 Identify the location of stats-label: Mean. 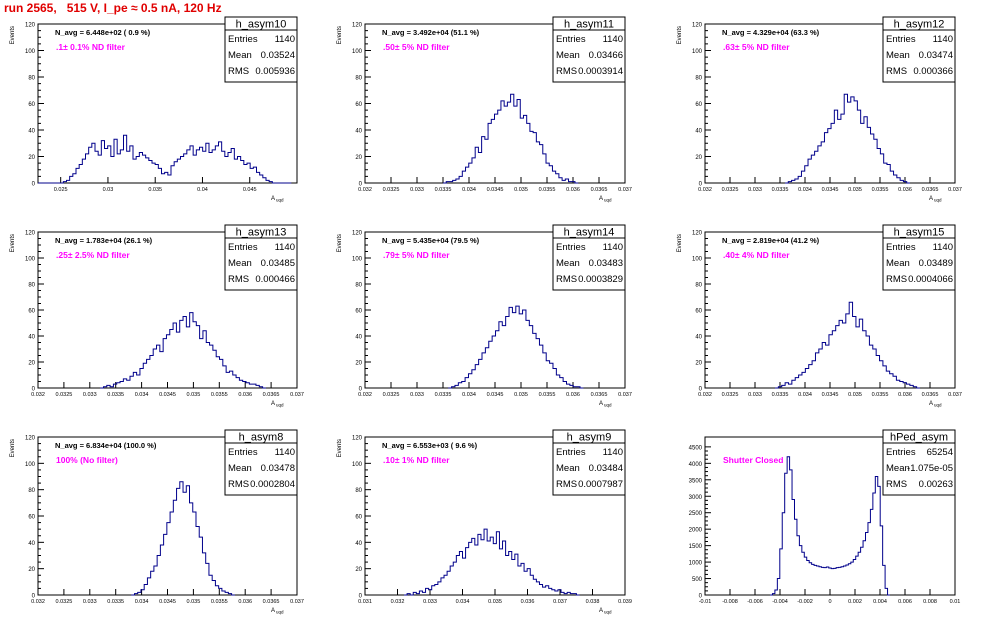
(568, 263).